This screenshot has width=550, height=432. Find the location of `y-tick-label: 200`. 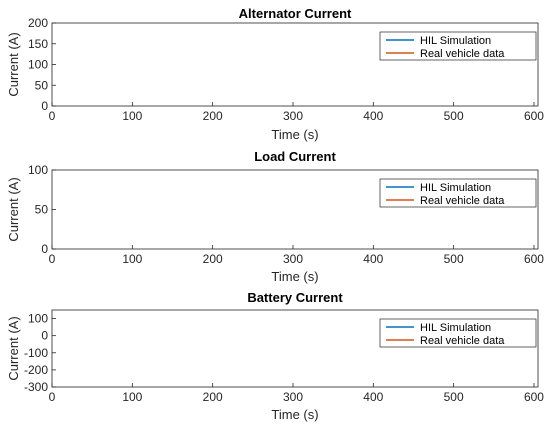

y-tick-label: 200 is located at coordinates (38, 23).